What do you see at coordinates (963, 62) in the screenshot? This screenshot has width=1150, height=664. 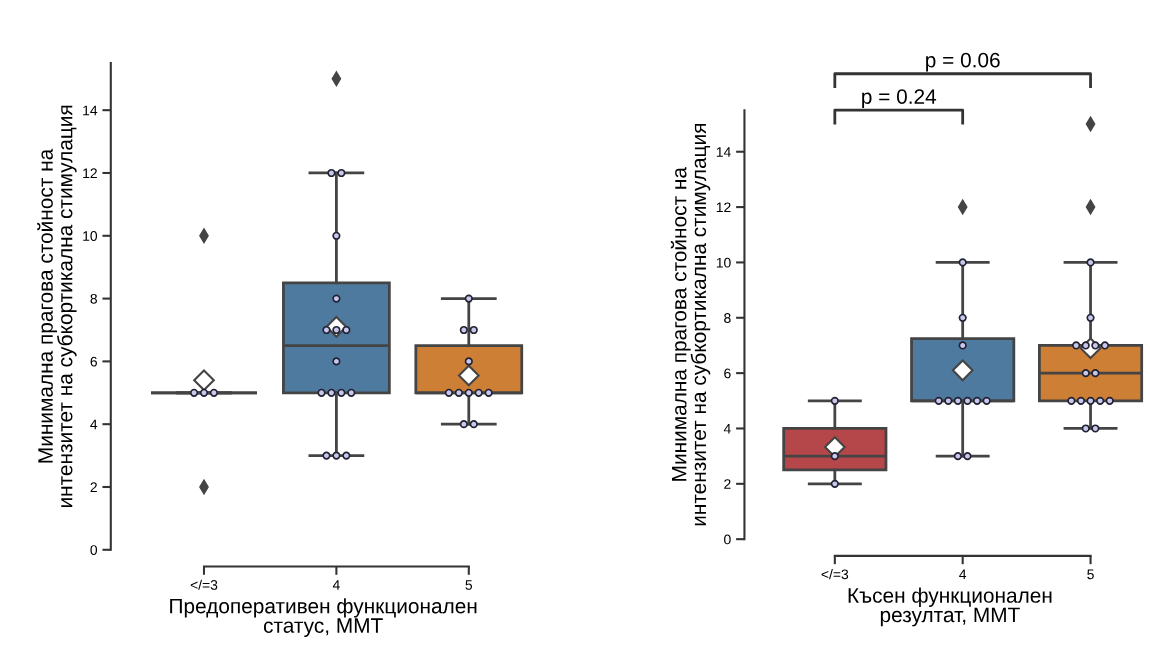 I see `text: p = 0.06` at bounding box center [963, 62].